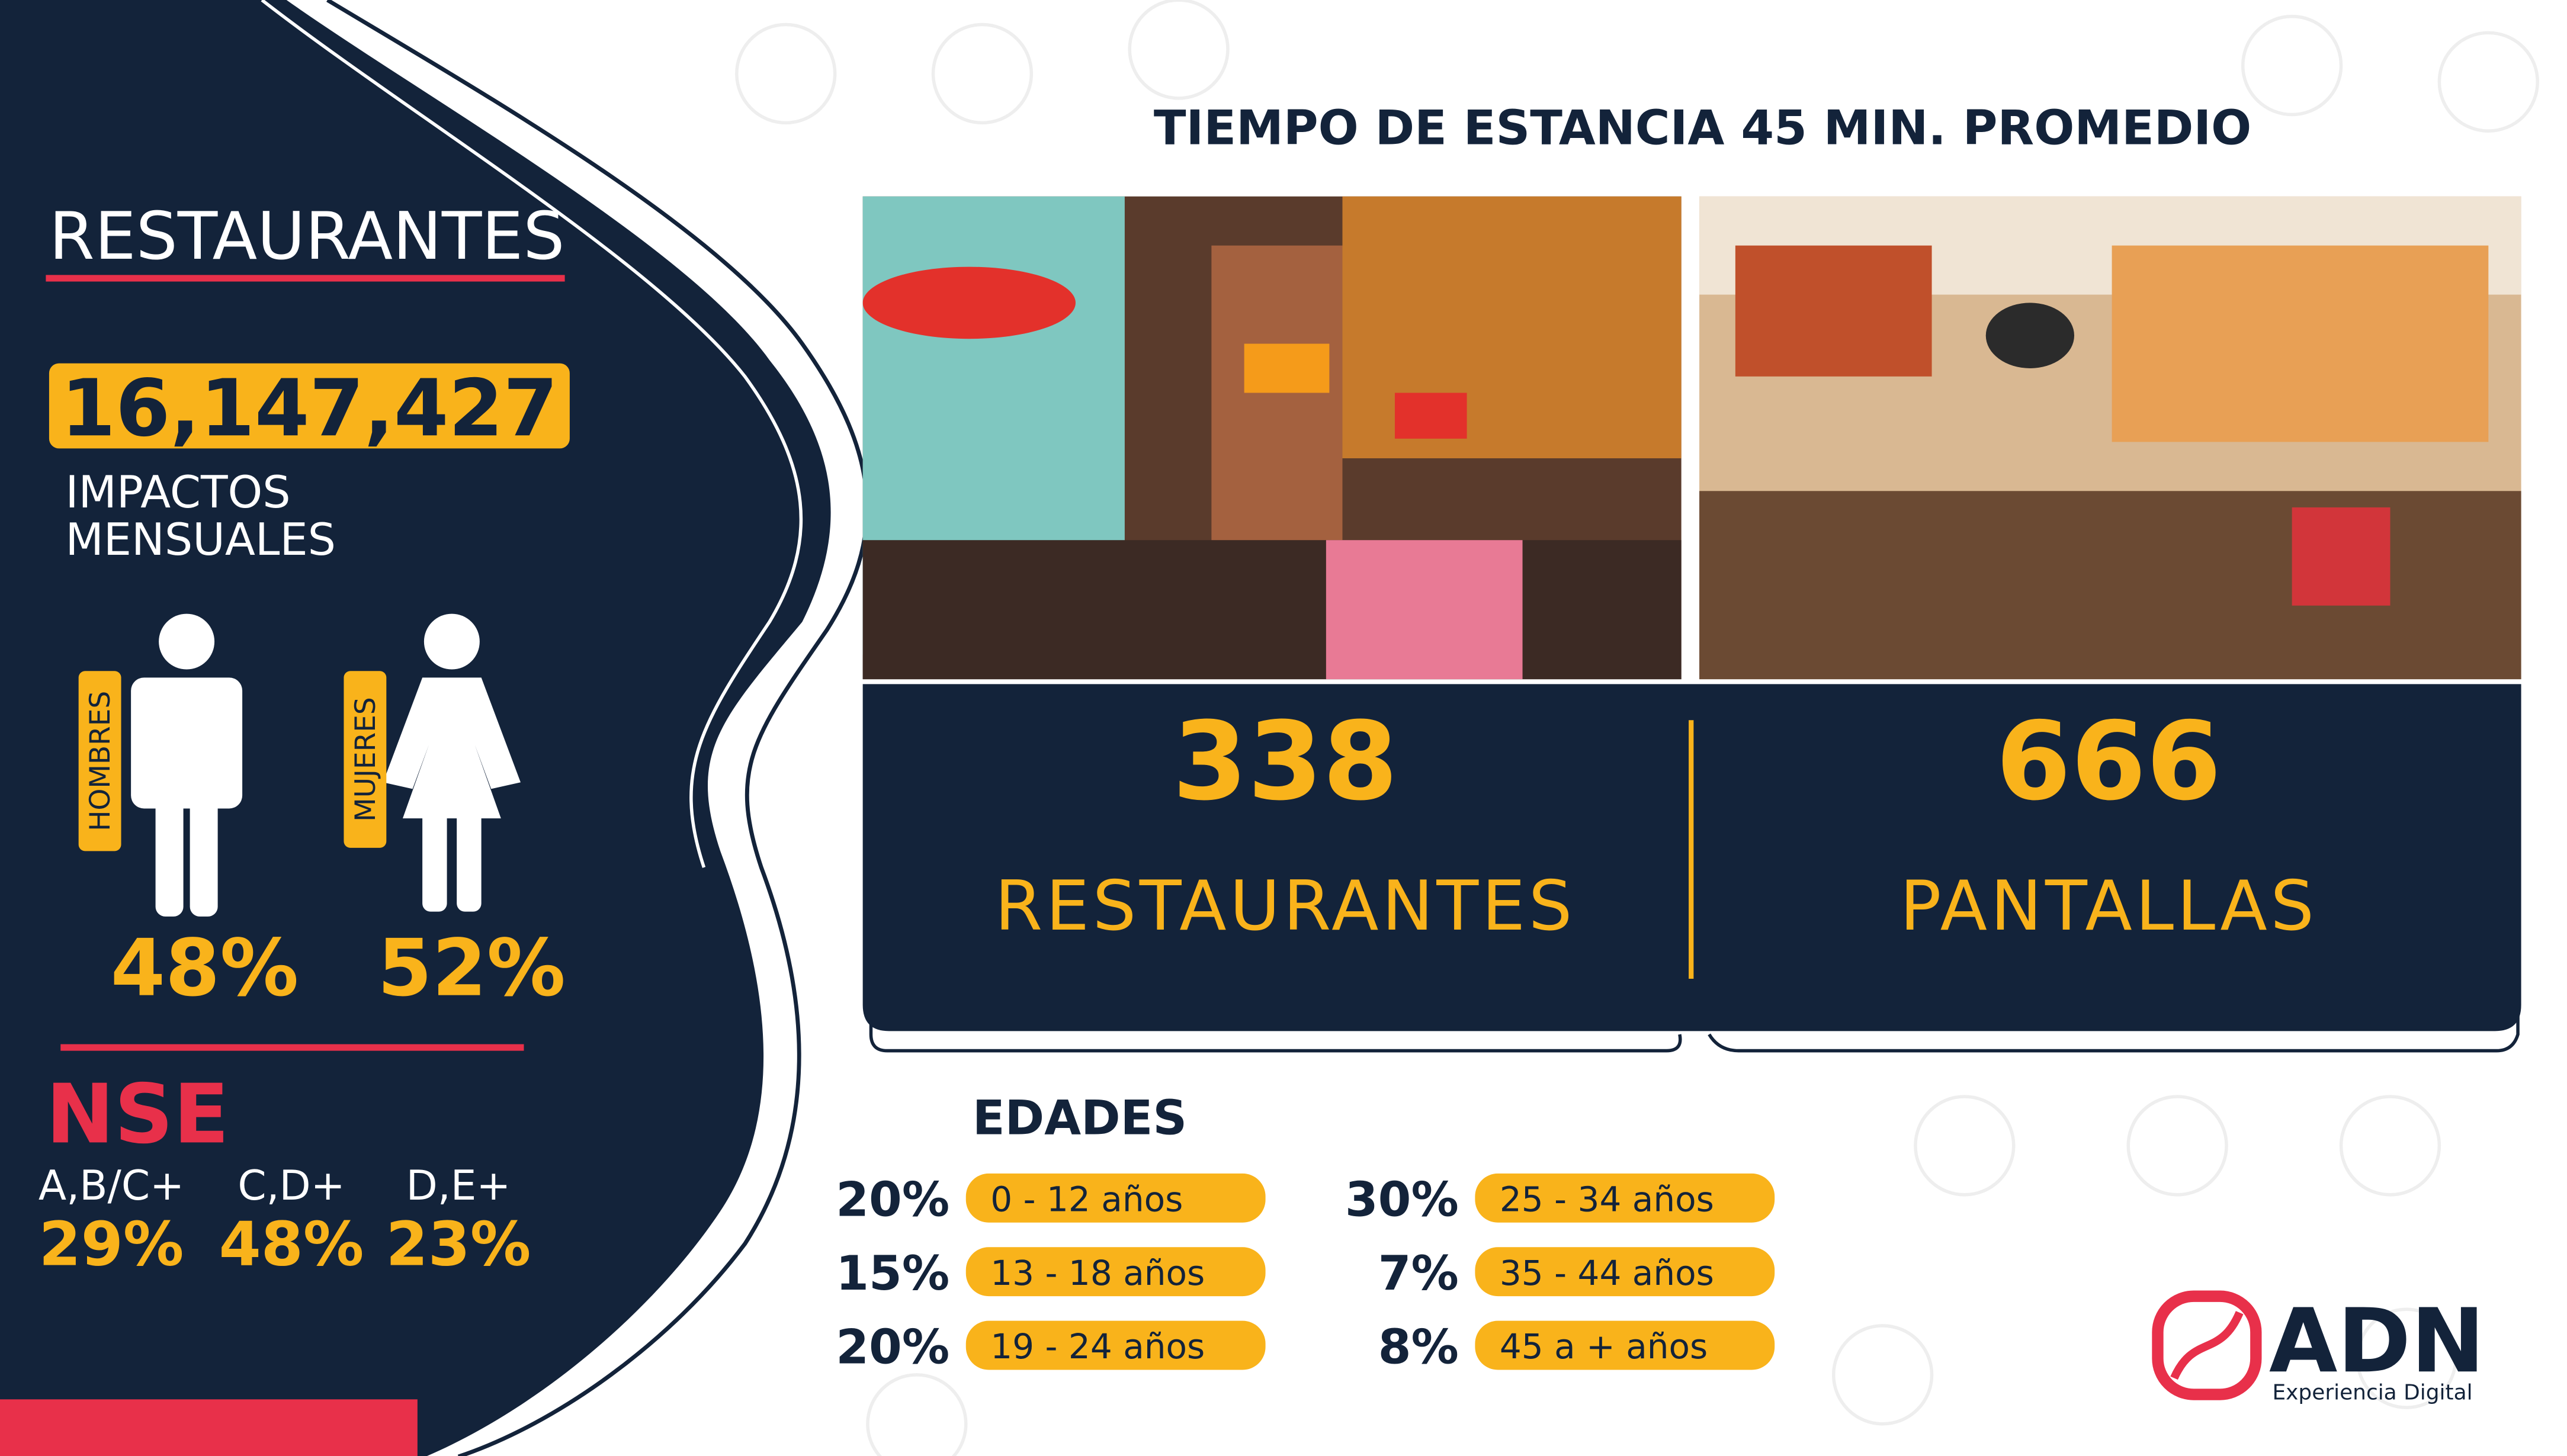 Image resolution: width=2567 pixels, height=1456 pixels. What do you see at coordinates (2207, 1345) in the screenshot?
I see `logo-icon` at bounding box center [2207, 1345].